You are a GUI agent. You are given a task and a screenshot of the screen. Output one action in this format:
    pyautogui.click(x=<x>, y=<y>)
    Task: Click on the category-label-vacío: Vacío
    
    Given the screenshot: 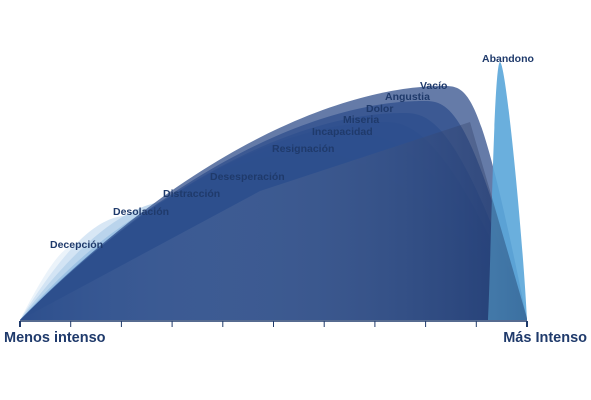 What is the action you would take?
    pyautogui.click(x=433, y=86)
    